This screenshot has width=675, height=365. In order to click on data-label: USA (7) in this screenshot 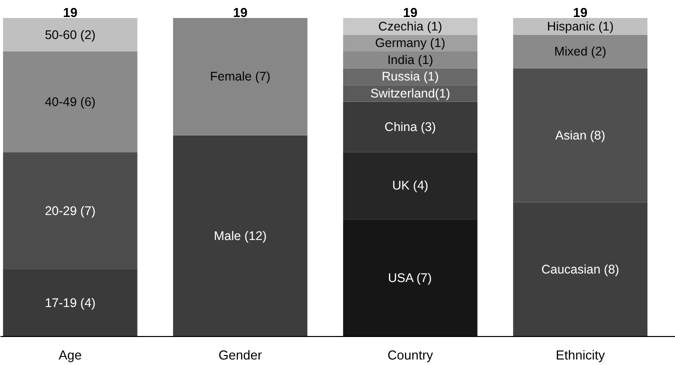, I will do `click(410, 277)`.